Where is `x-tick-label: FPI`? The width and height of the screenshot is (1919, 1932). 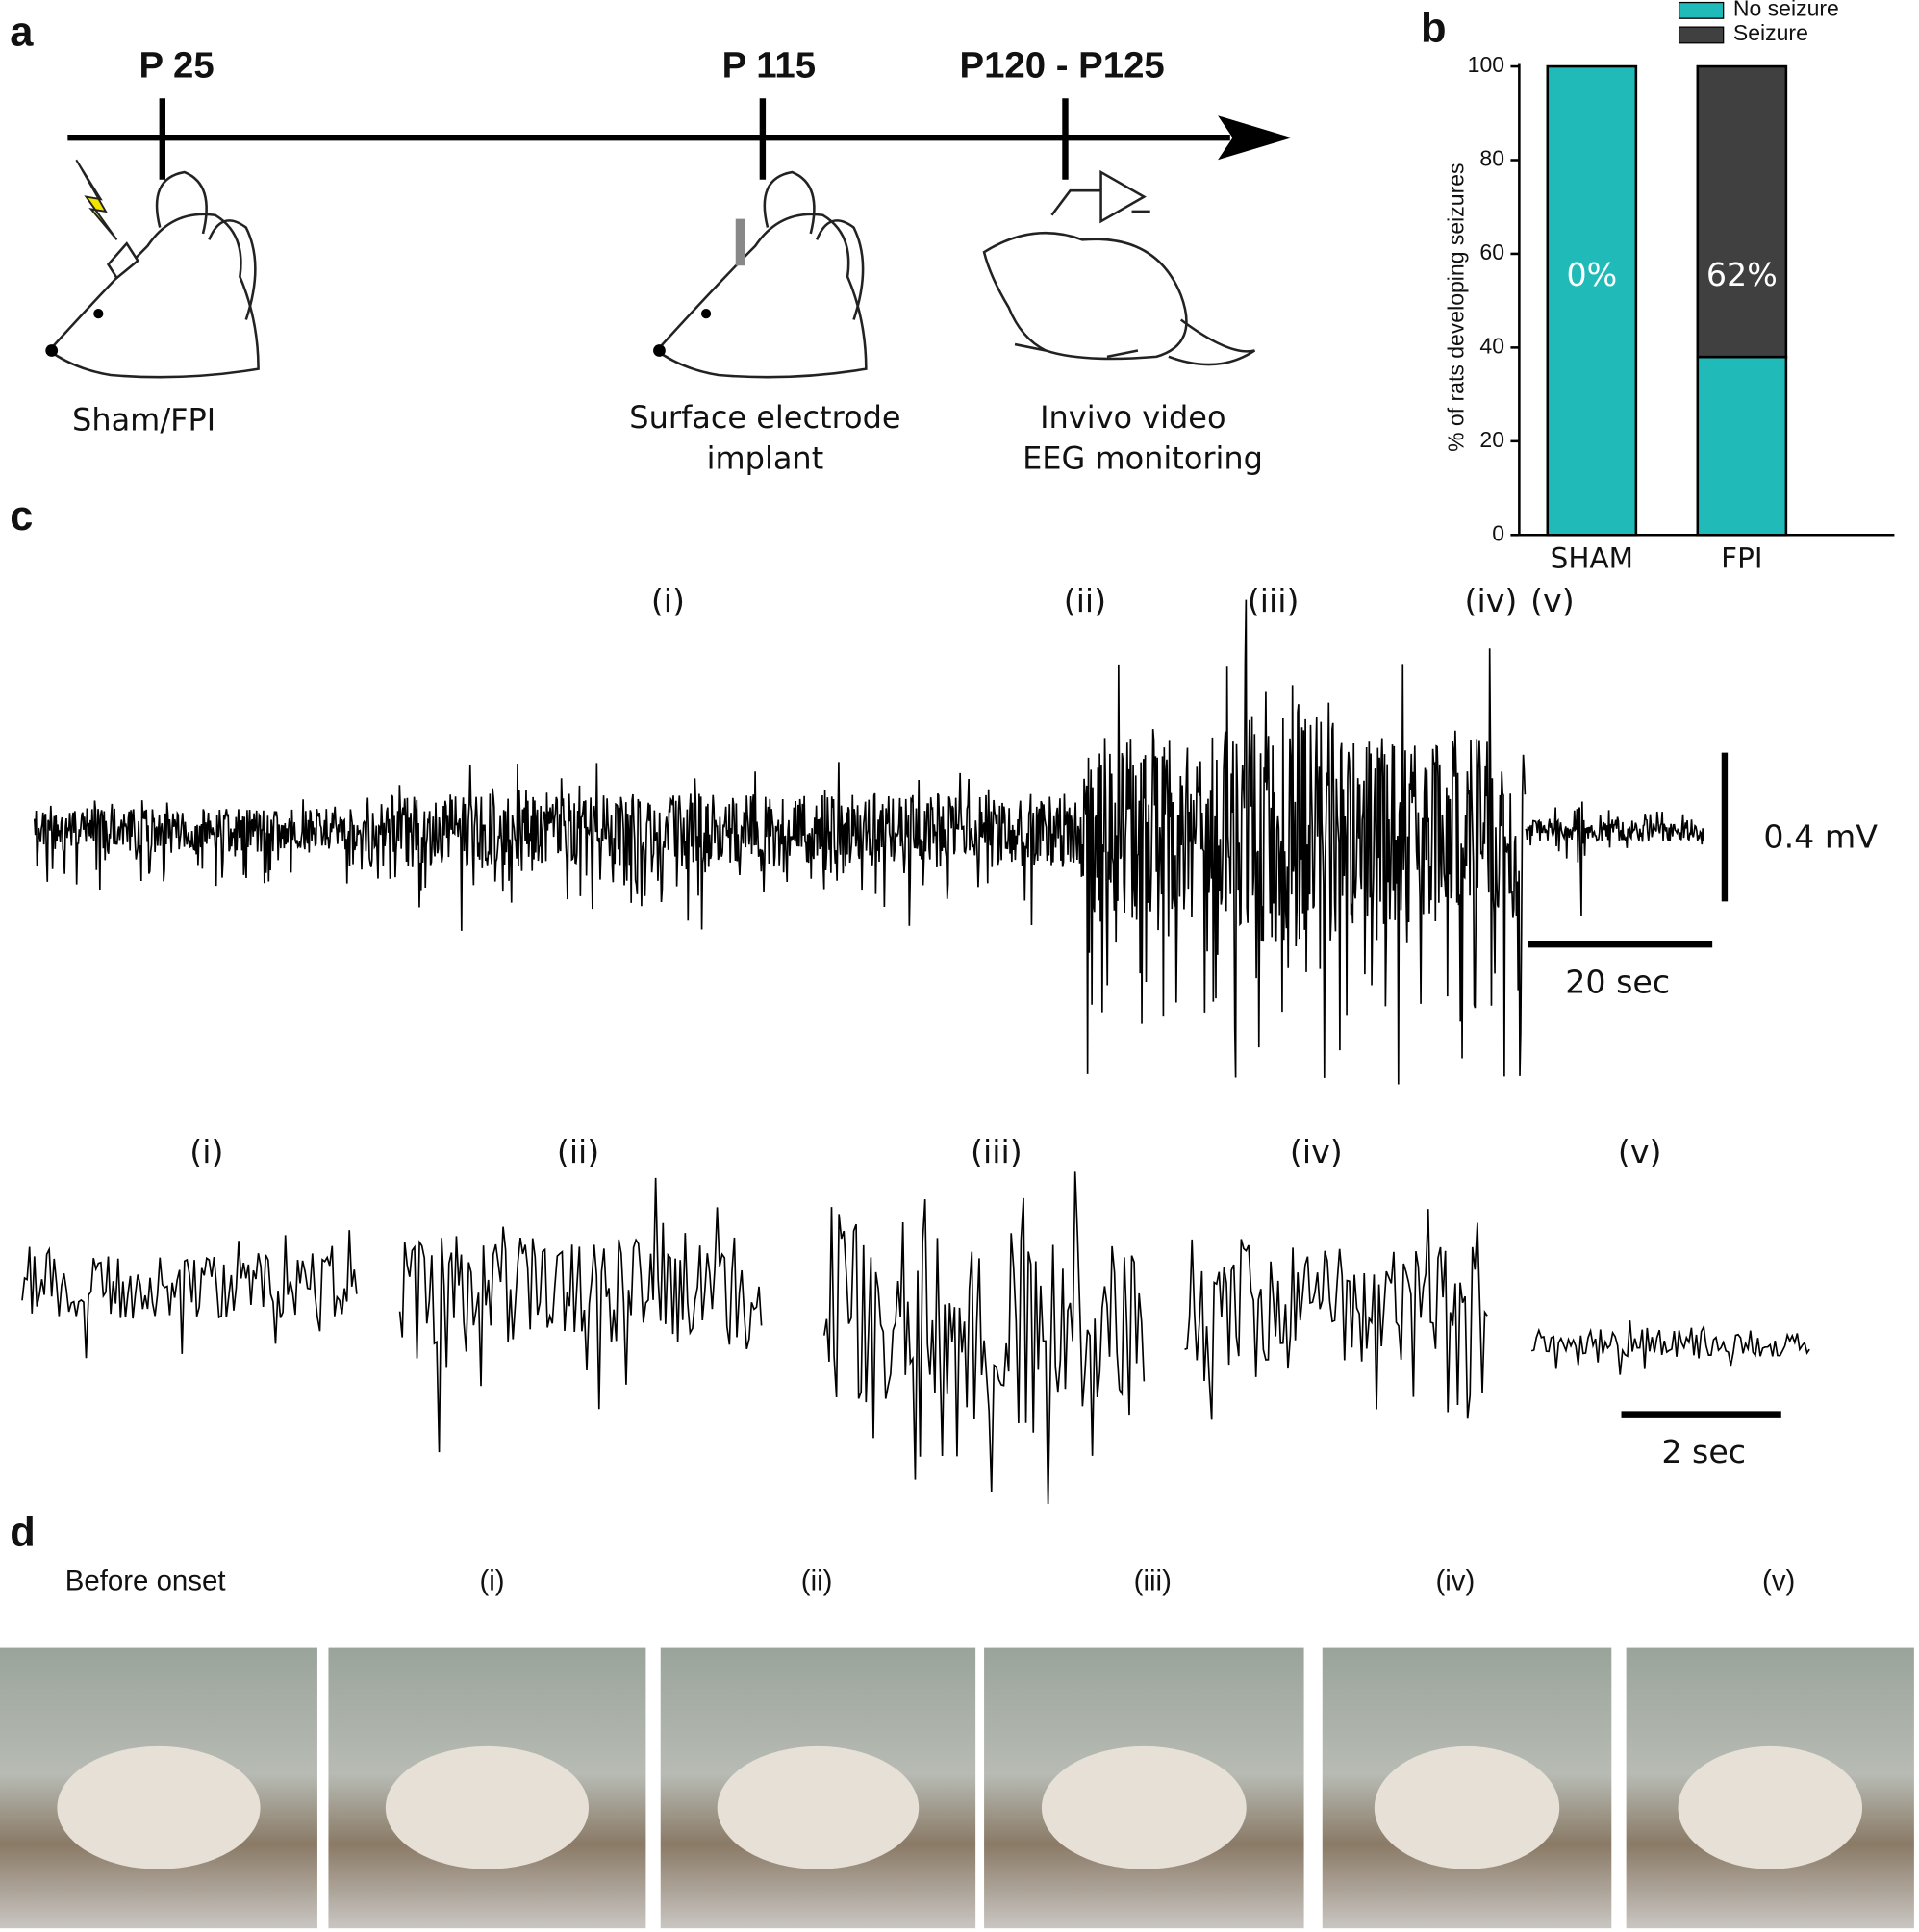 x-tick-label: FPI is located at coordinates (1741, 557).